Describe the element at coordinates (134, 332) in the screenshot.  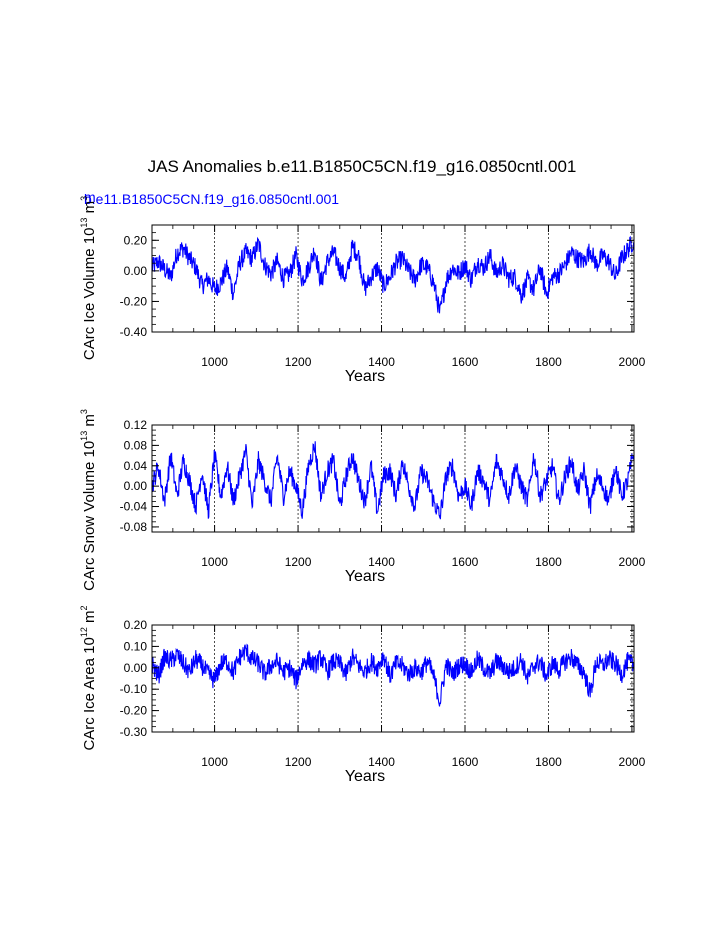
I see `y-tick-label: -0.40` at that location.